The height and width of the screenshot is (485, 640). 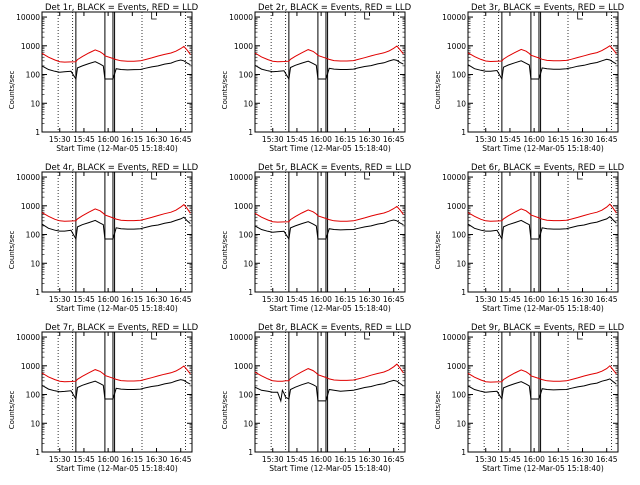 What do you see at coordinates (335, 8) in the screenshot?
I see `panel-title: Det 2r, BLACK = Events, RED = LLD` at bounding box center [335, 8].